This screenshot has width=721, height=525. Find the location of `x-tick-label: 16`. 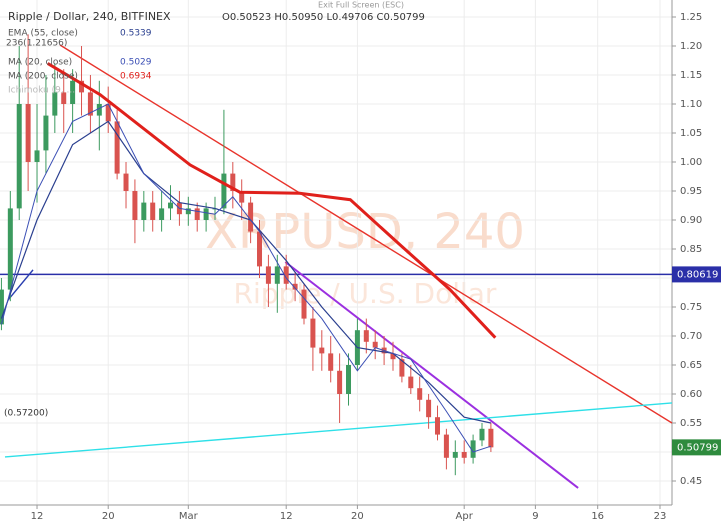

x-tick-label: 16 is located at coordinates (597, 516).